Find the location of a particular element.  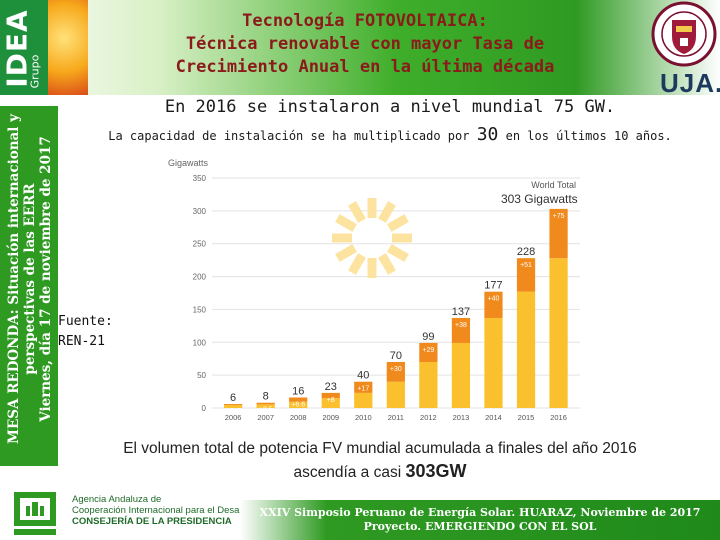

addition-label: +75 is located at coordinates (559, 216).